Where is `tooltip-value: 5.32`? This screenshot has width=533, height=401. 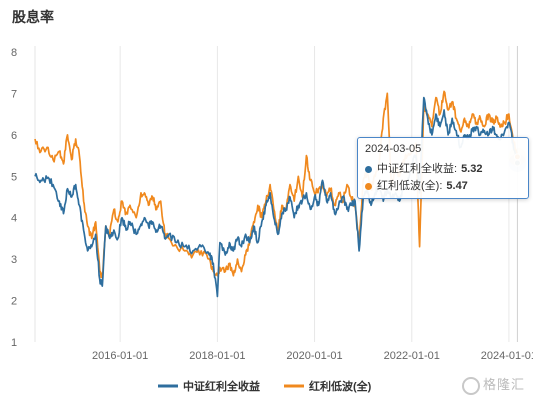 tooltip-value: 5.32 is located at coordinates (472, 169).